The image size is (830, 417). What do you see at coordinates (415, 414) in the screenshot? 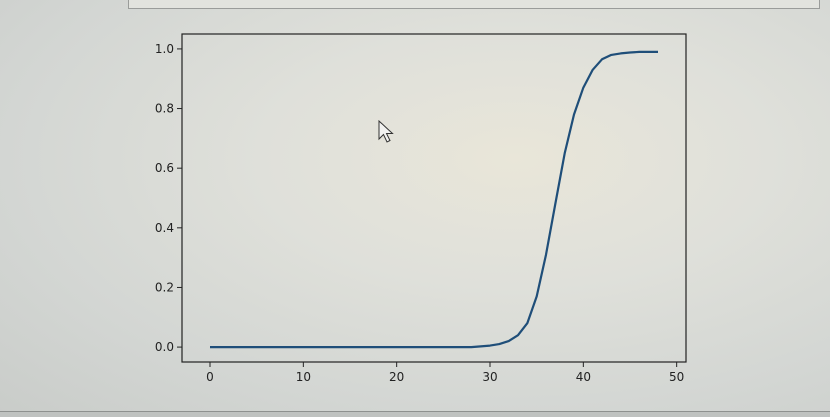
I see `screen-bottom-edge` at bounding box center [415, 414].